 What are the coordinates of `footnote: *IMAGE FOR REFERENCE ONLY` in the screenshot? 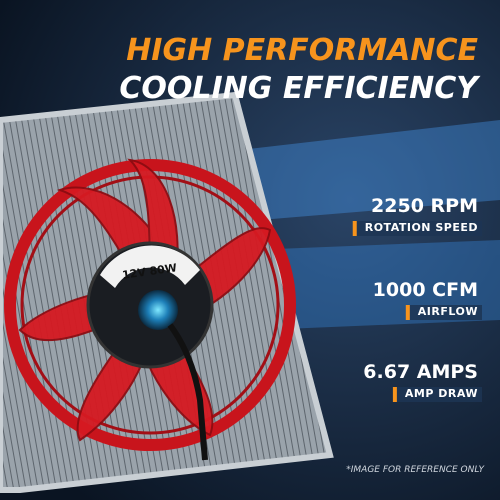 It's located at (415, 470).